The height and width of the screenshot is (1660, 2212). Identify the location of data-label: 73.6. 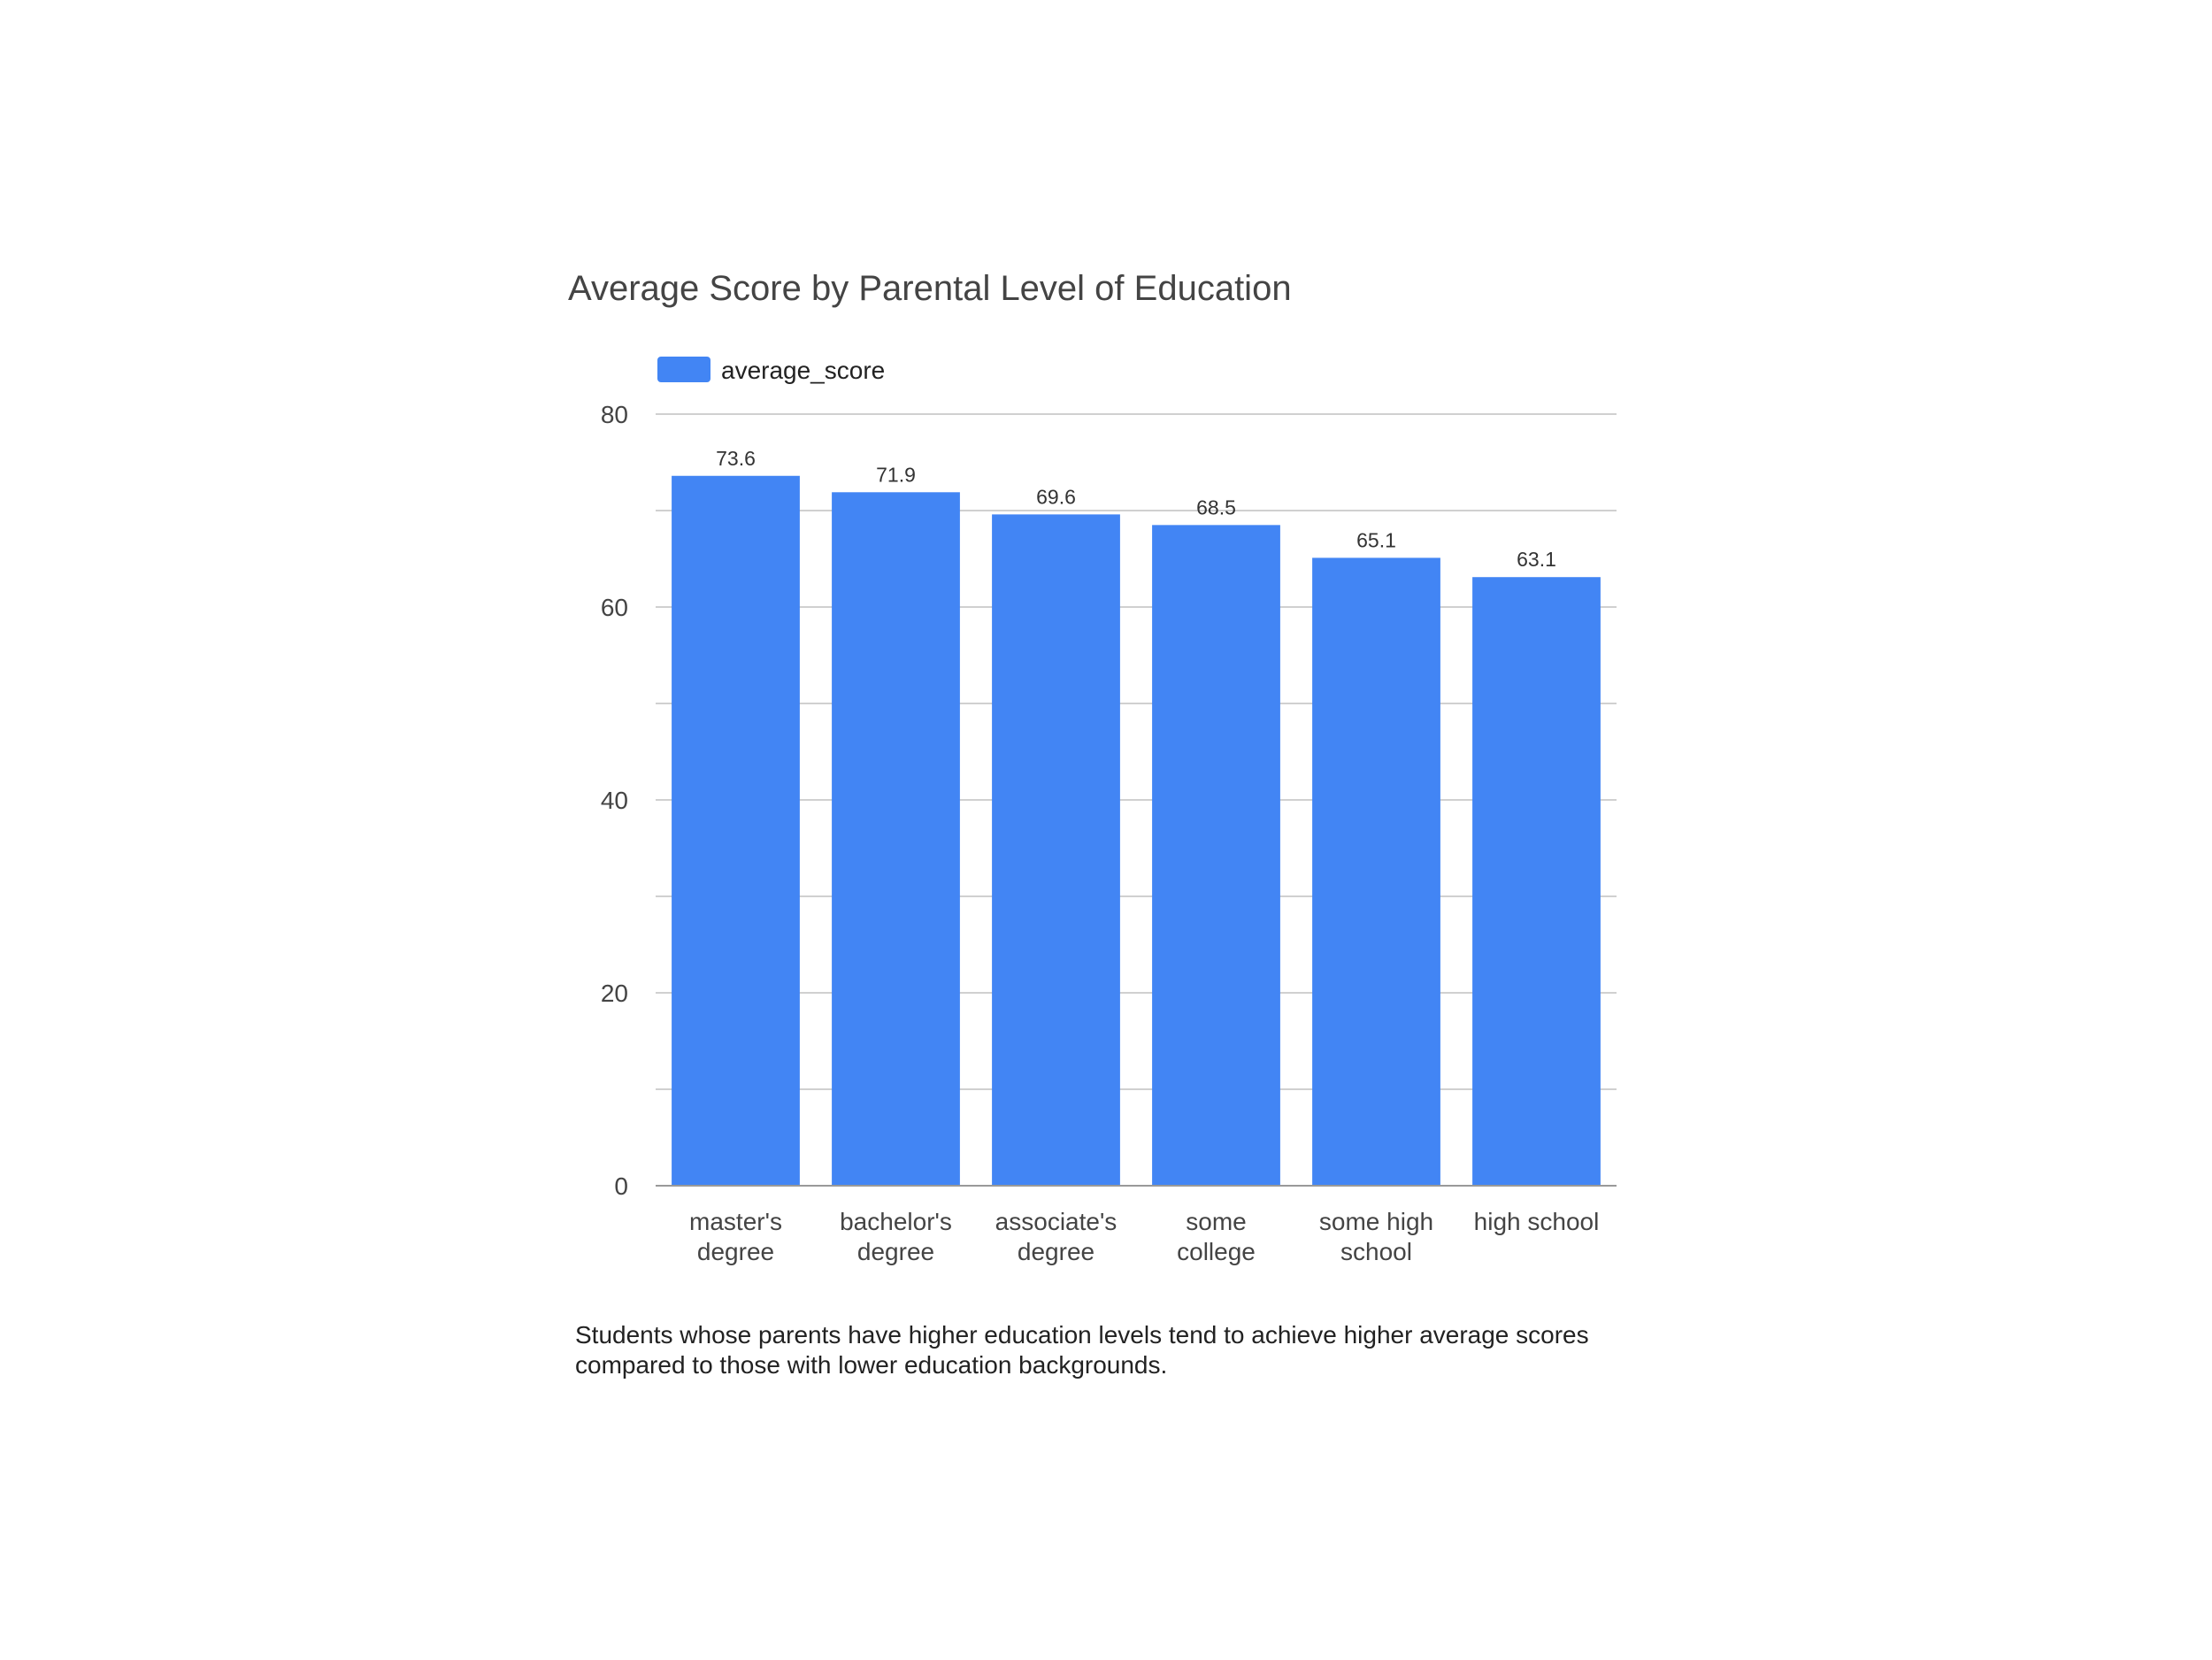
(736, 459).